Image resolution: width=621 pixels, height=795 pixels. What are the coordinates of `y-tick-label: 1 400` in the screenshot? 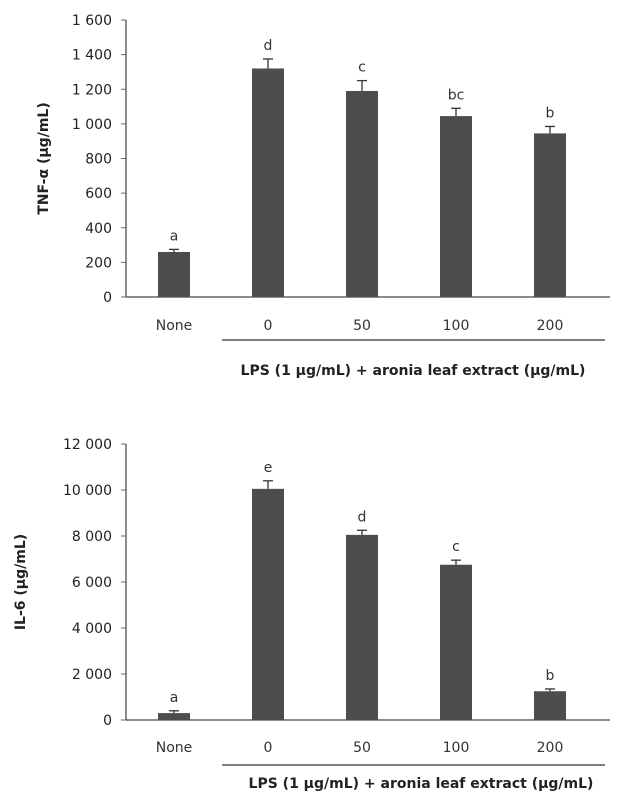 It's located at (92, 56).